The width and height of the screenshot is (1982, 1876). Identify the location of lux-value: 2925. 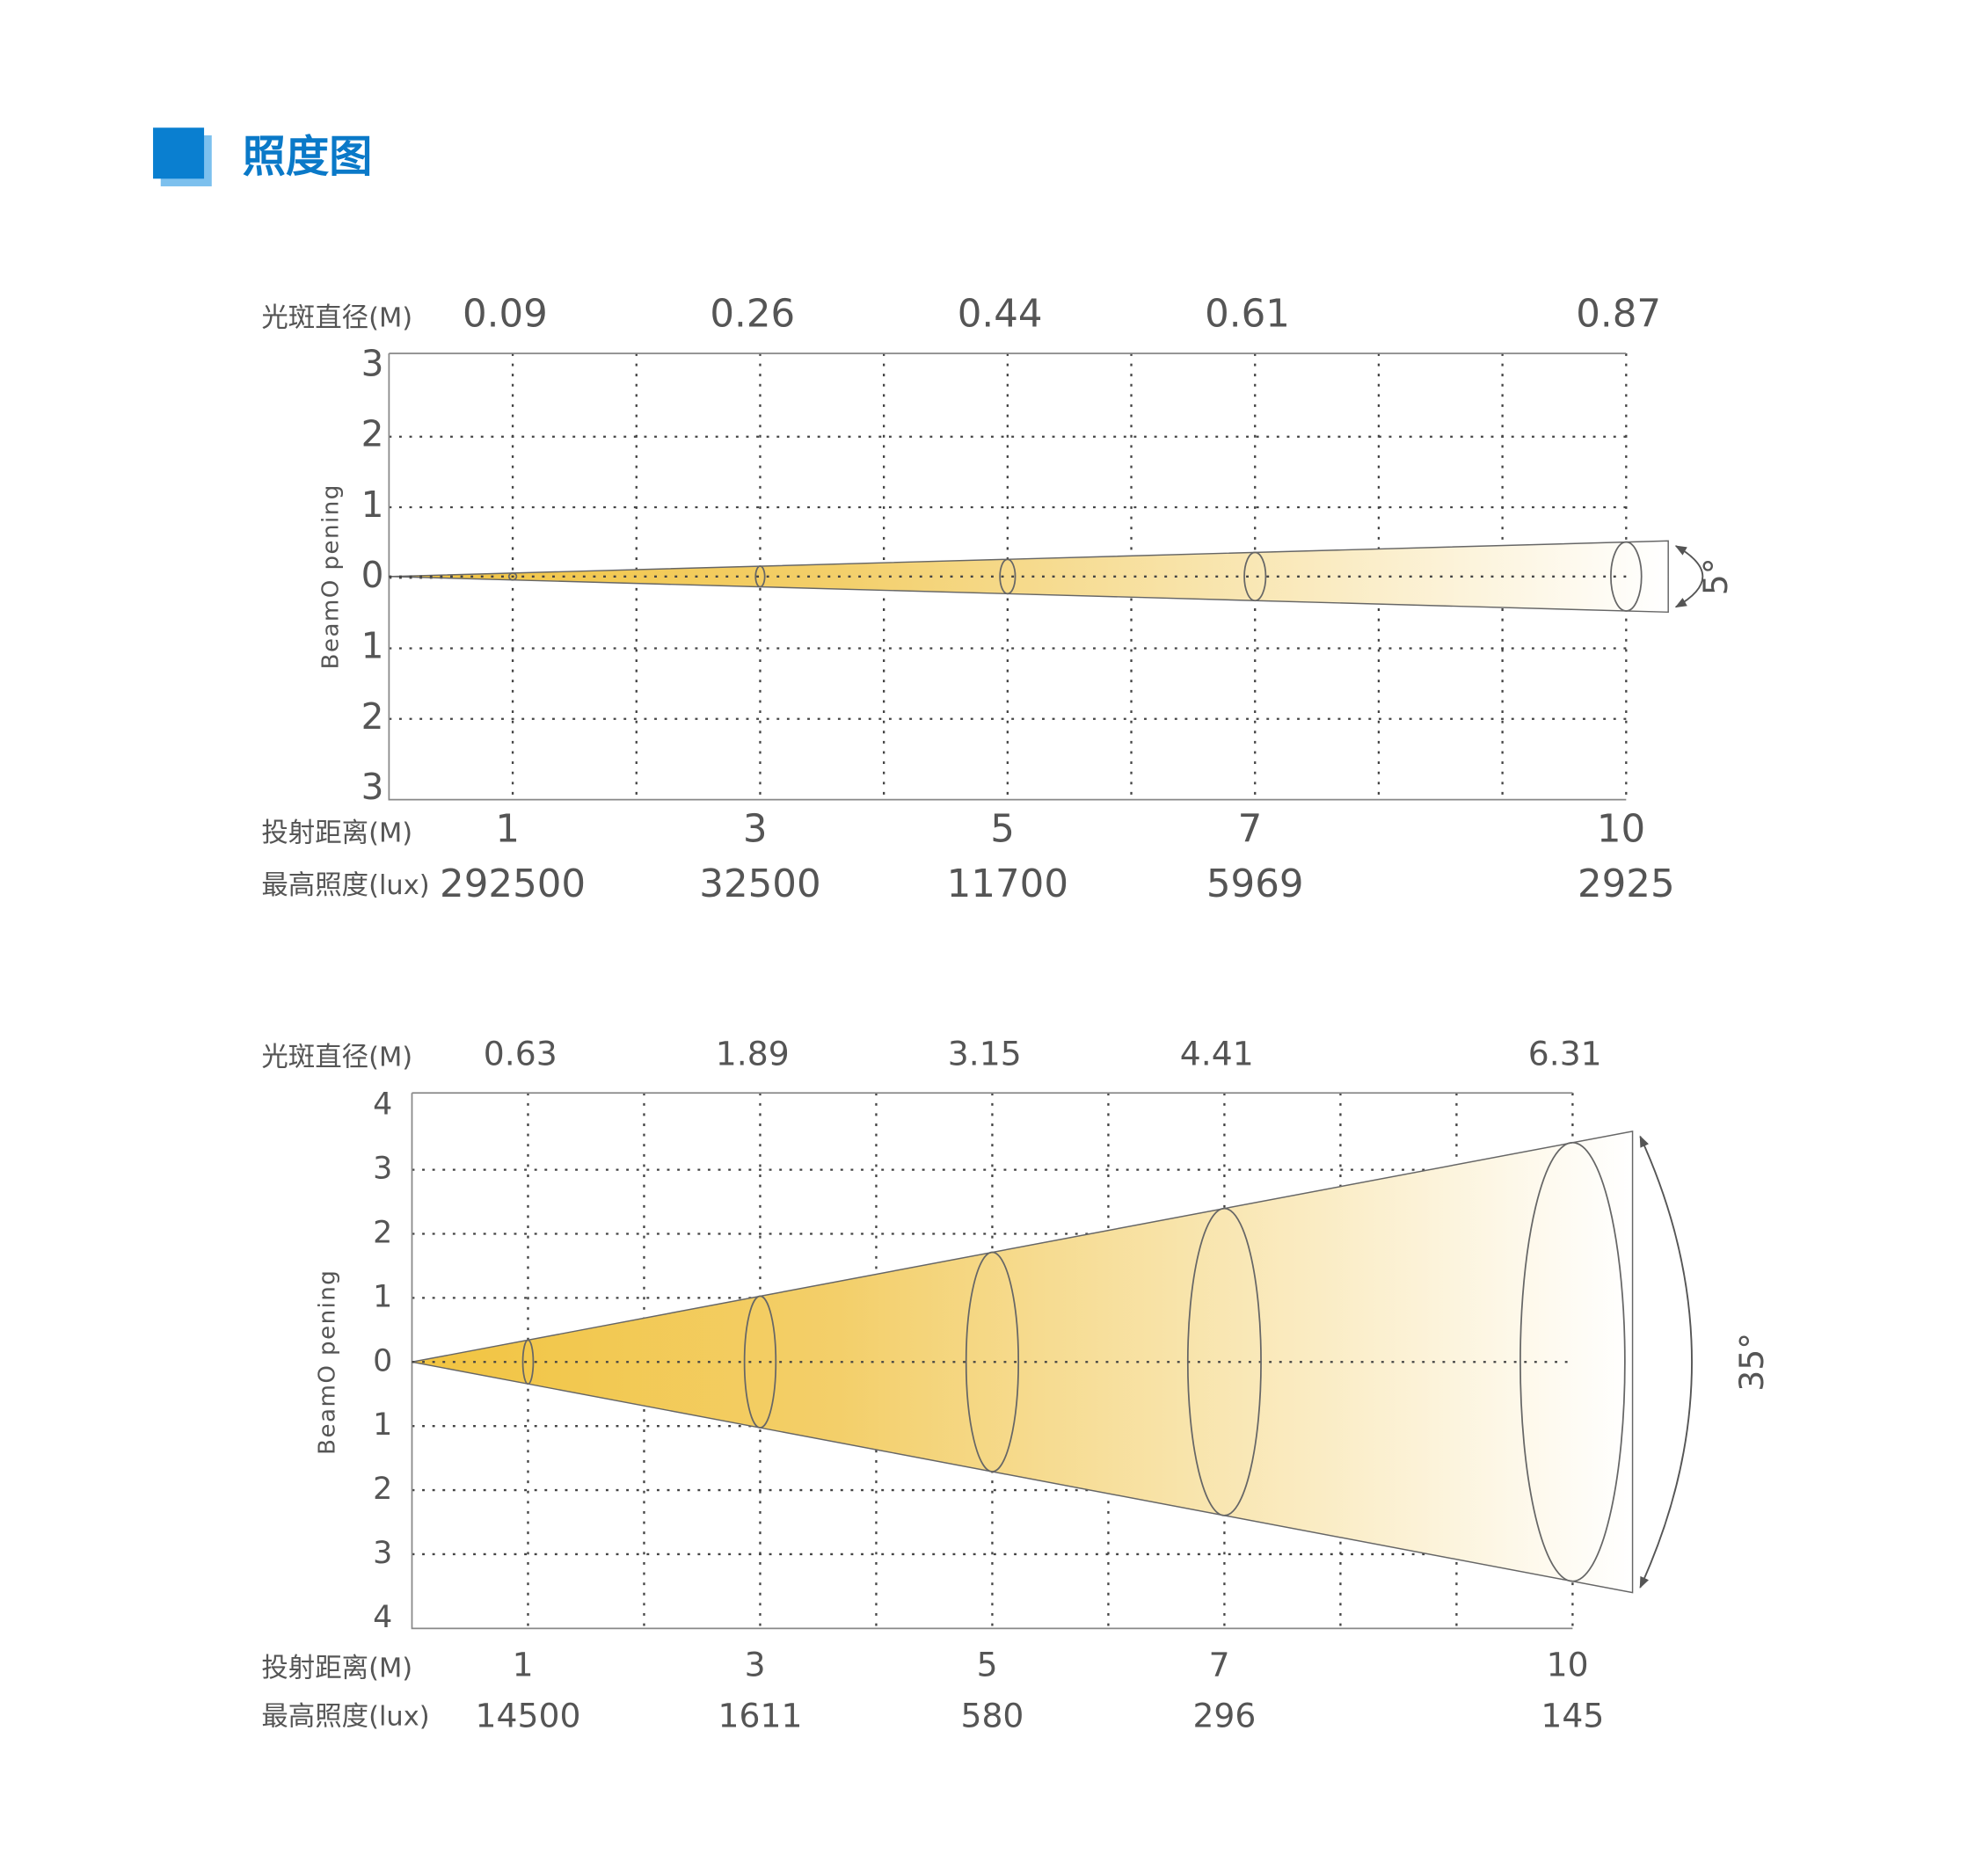
(1626, 884).